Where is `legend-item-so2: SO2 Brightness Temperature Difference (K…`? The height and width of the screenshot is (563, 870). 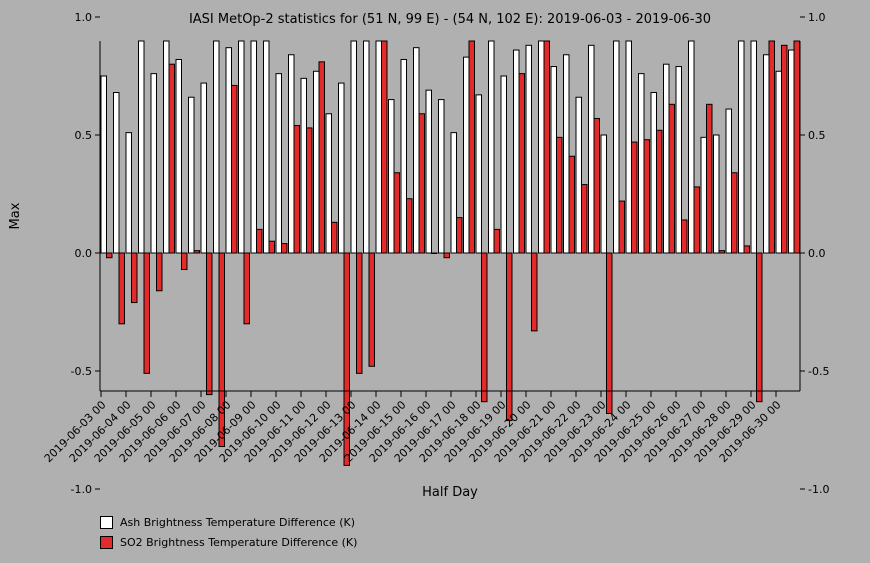 legend-item-so2: SO2 Brightness Temperature Difference (K… is located at coordinates (228, 542).